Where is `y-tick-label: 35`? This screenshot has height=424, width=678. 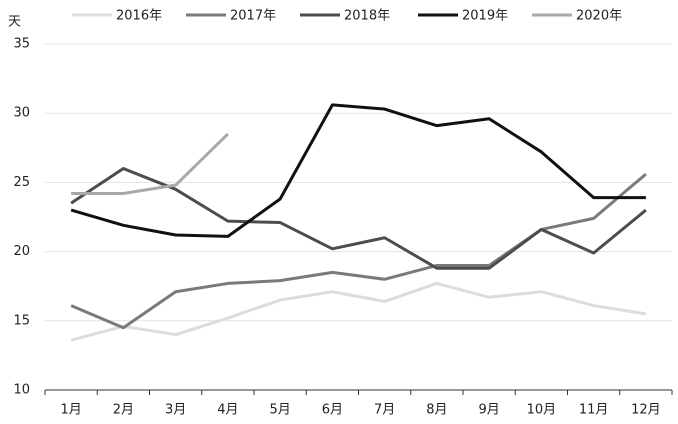
y-tick-label: 35 is located at coordinates (21, 44).